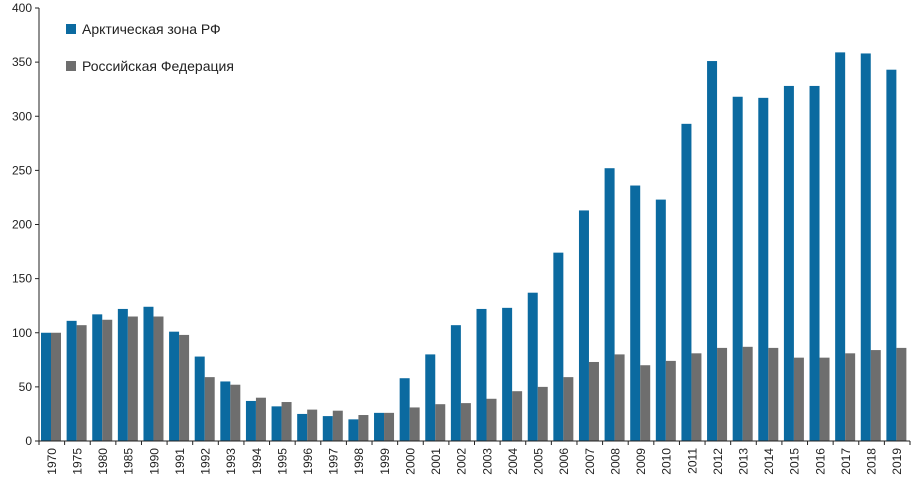 The image size is (912, 486). I want to click on bar-arctic-1975, so click(71, 380).